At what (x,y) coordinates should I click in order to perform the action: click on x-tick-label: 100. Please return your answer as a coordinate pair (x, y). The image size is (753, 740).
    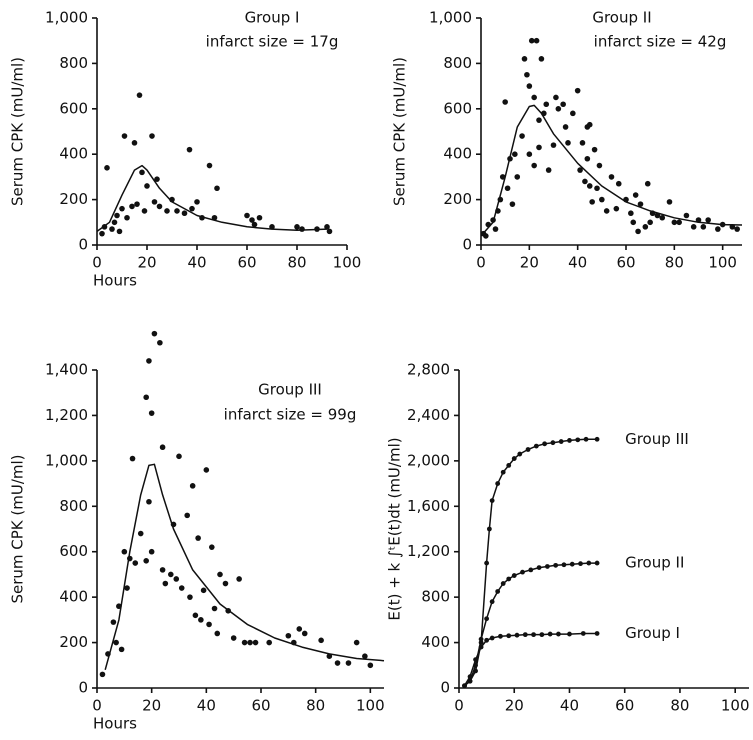
    Looking at the image, I should click on (722, 263).